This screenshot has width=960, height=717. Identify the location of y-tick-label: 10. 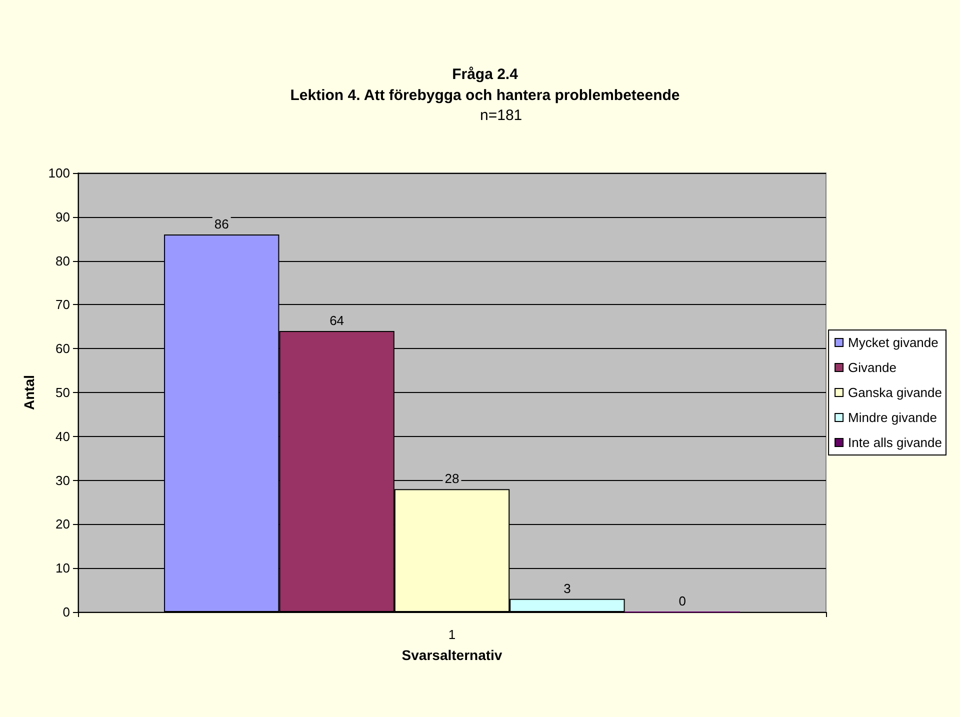
(63, 568).